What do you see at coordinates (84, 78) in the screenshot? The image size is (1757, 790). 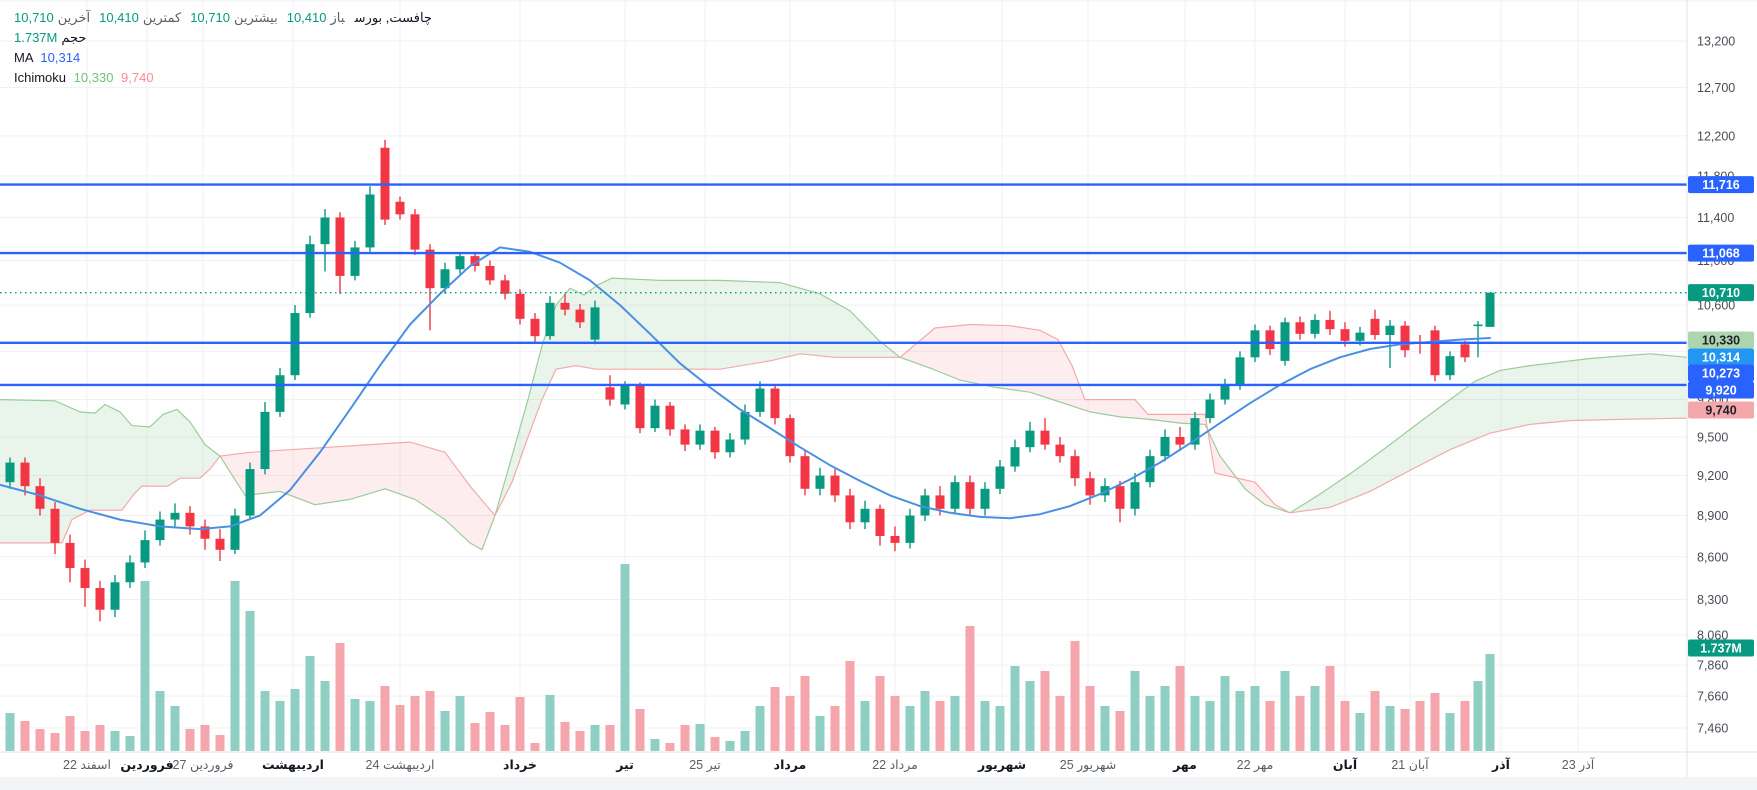 I see `legend-ichimoku-row: Ichimoku 10,330 9,740` at bounding box center [84, 78].